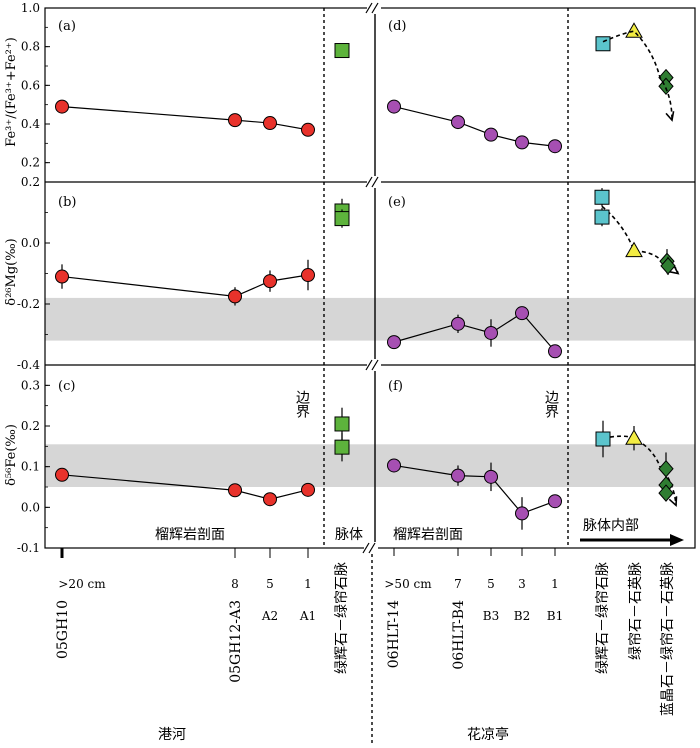 This screenshot has height=748, width=700. What do you see at coordinates (635, 611) in the screenshot?
I see `vein-type-label: 绿帘石－石英脉` at bounding box center [635, 611].